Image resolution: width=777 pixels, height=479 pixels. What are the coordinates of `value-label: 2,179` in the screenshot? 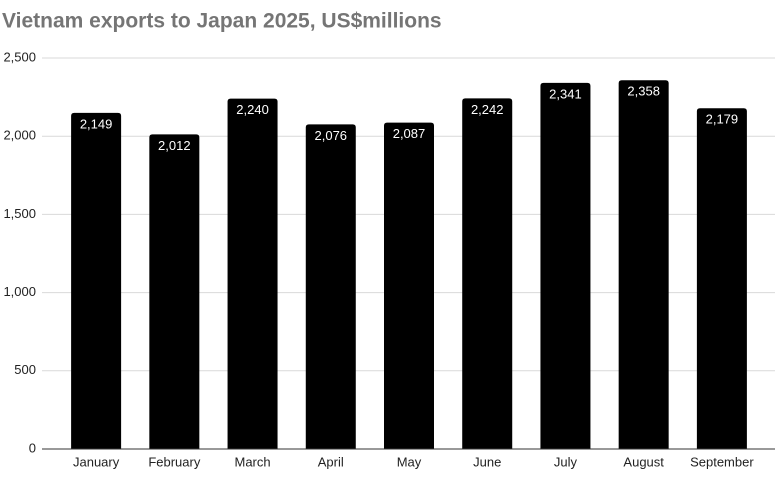 It's located at (722, 119).